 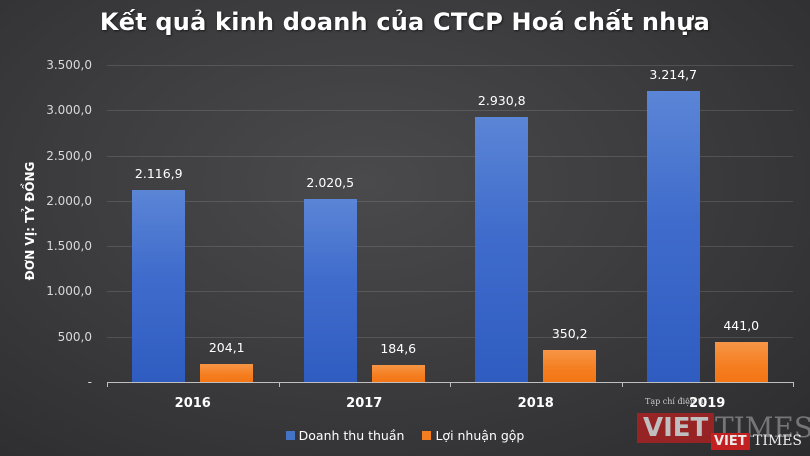 I want to click on legend-item-revenue: Doanh thu thuần, so click(x=345, y=435).